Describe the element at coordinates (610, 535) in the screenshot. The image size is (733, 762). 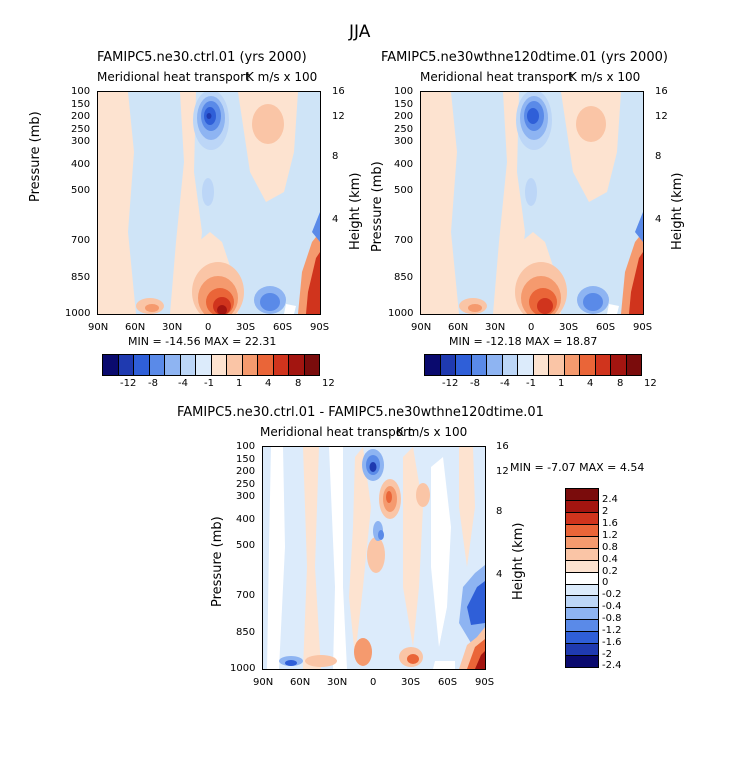
I see `colorbar-label: 1.2` at that location.